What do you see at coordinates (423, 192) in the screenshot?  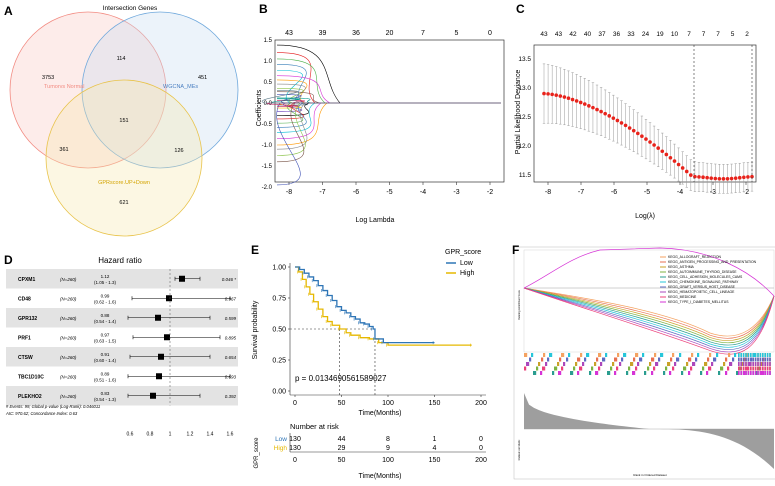 I see `lasso-x-tick: -4` at bounding box center [423, 192].